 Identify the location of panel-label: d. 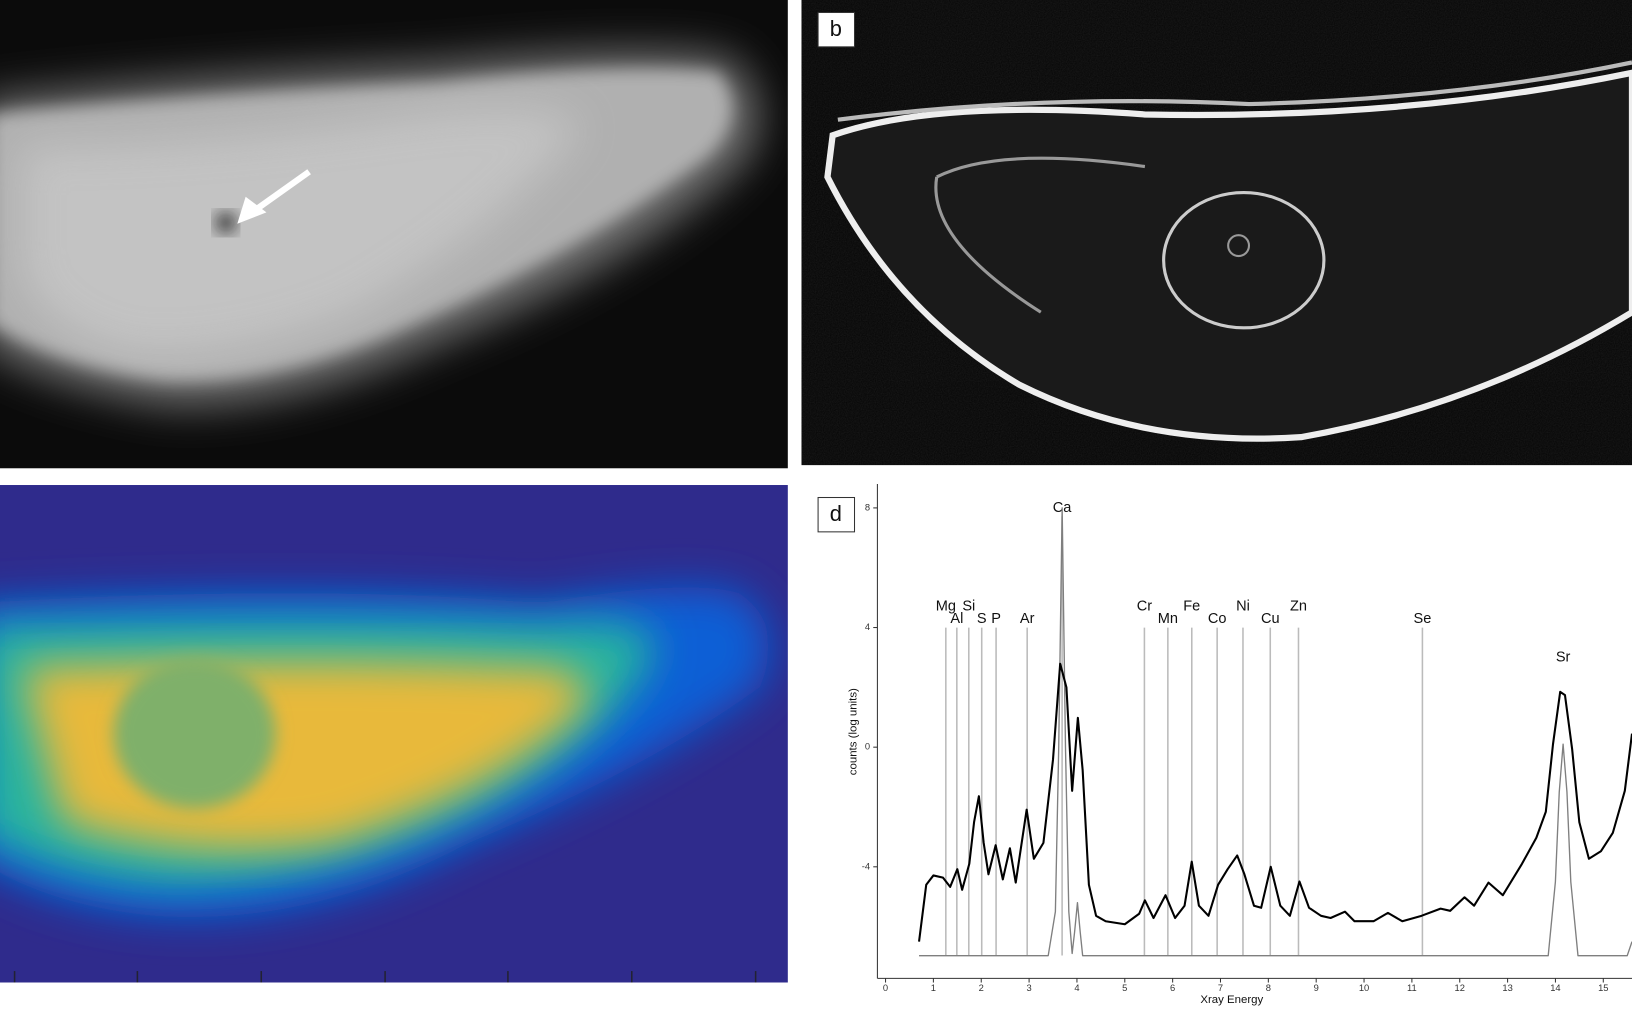
(836, 513).